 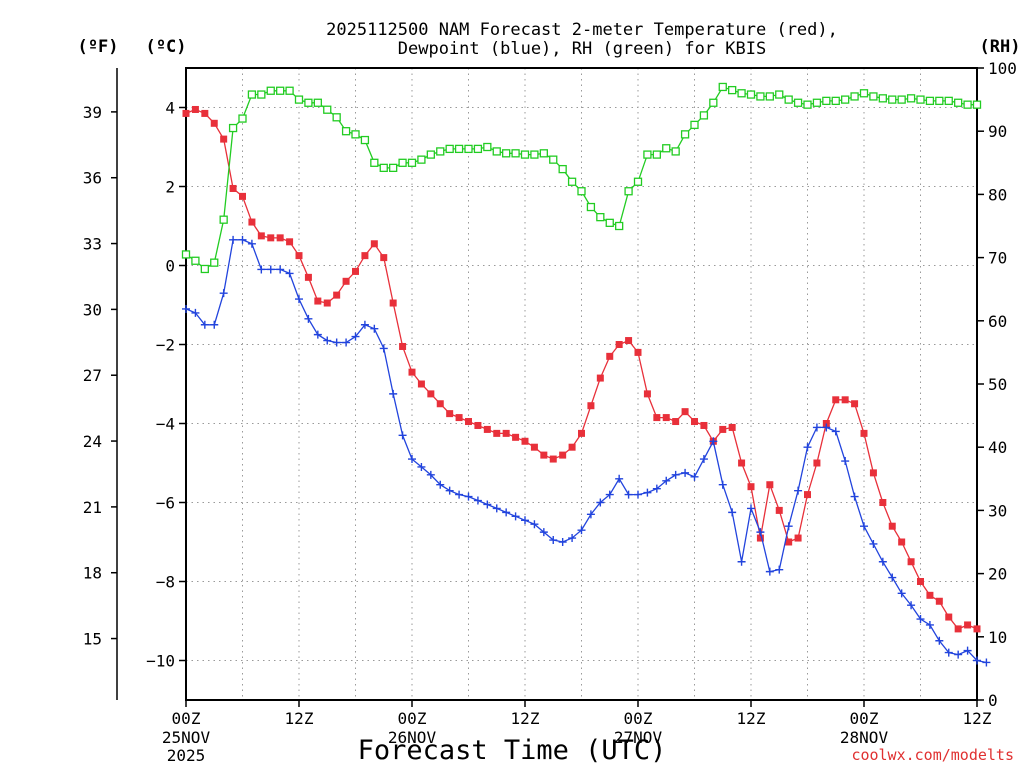 What do you see at coordinates (997, 510) in the screenshot?
I see `rh-tick-label: 30` at bounding box center [997, 510].